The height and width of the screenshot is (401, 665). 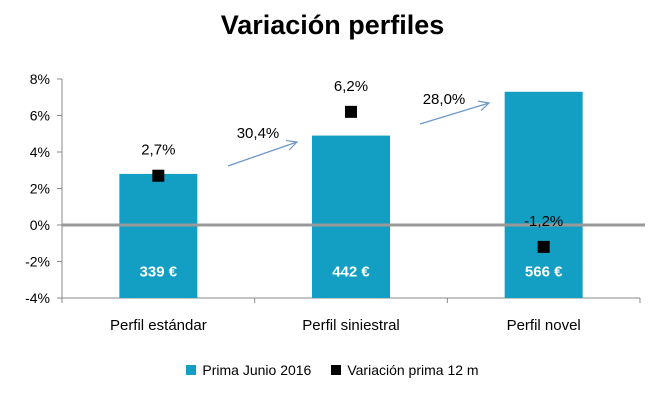 I want to click on legend-item-bars: Prima Junio 2016, so click(x=248, y=370).